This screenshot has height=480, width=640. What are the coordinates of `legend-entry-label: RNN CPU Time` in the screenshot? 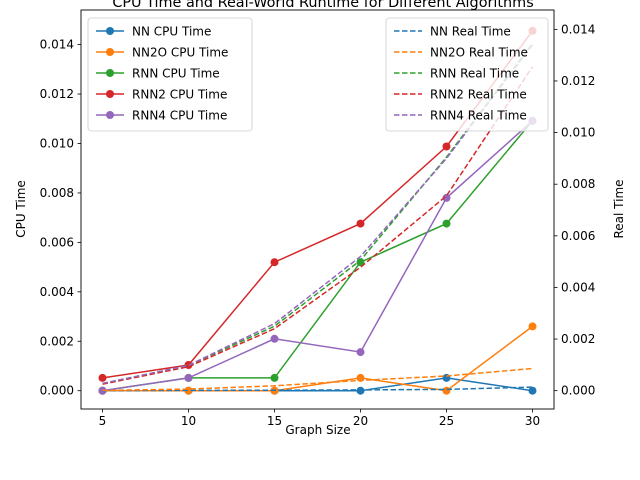 It's located at (176, 74).